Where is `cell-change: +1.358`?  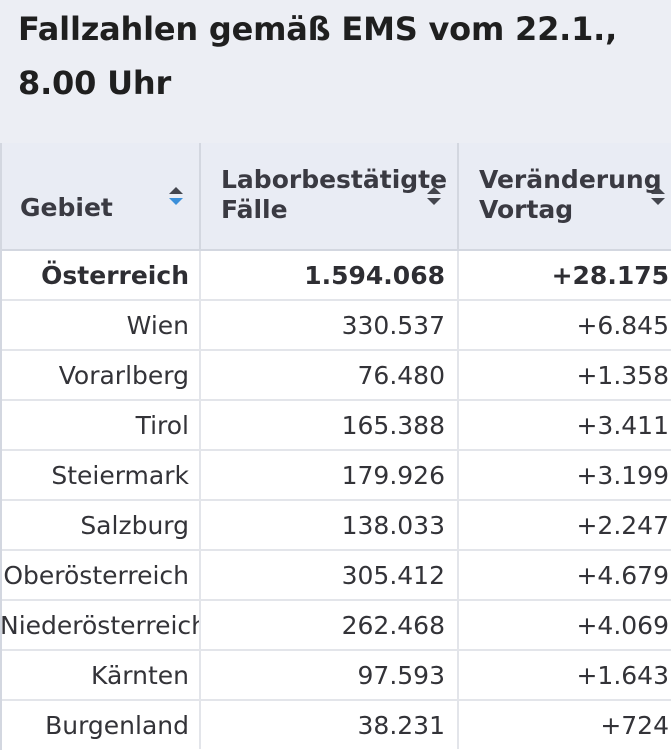 cell-change: +1.358 is located at coordinates (564, 375).